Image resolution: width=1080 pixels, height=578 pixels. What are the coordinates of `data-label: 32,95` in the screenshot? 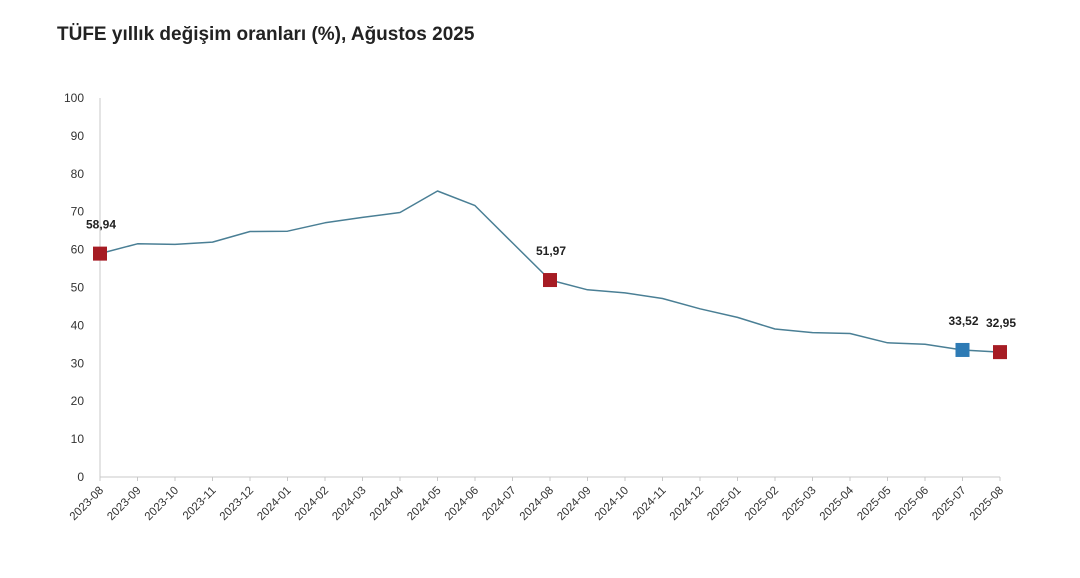 It's located at (1001, 323).